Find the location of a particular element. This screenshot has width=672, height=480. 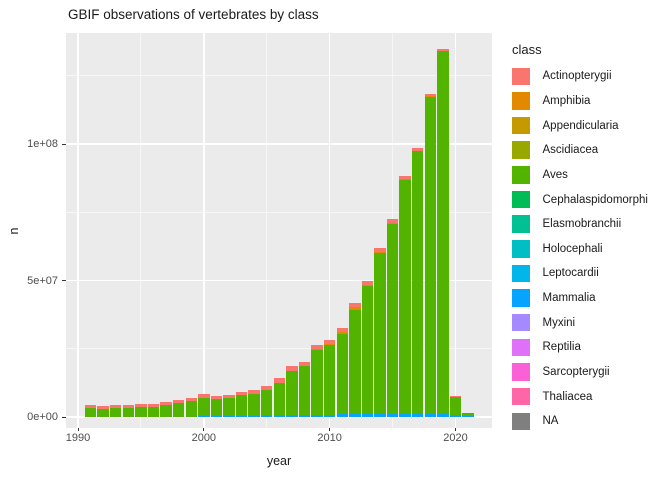

legend-item-label: Elasmobranchii is located at coordinates (582, 224).